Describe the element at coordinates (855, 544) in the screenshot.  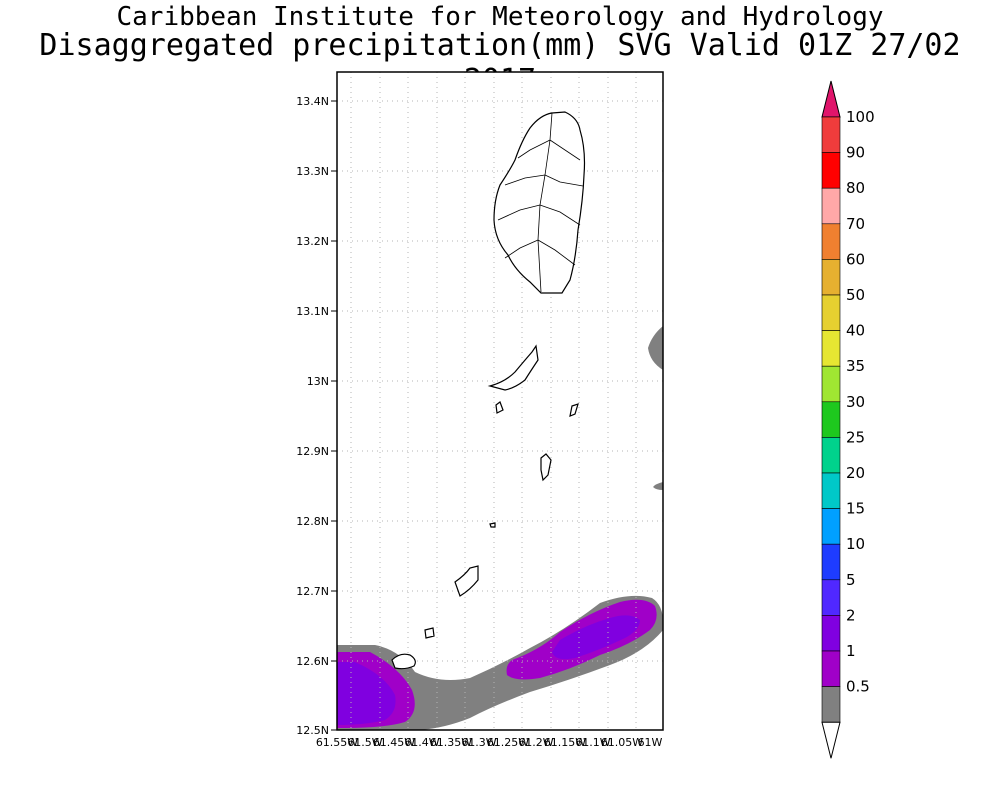
I see `colorbar-level-label: 10` at that location.